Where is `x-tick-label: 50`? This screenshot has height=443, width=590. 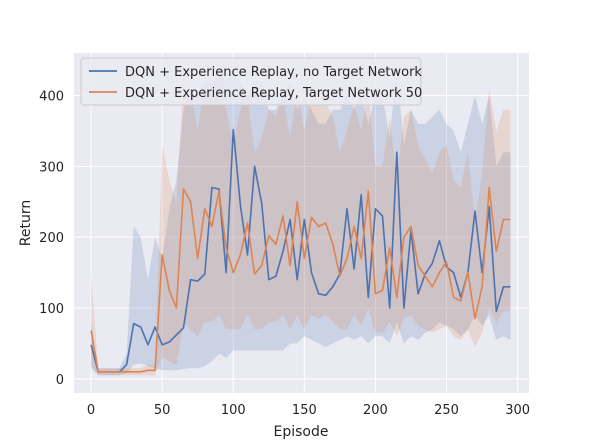
x-tick-label: 50 is located at coordinates (162, 410).